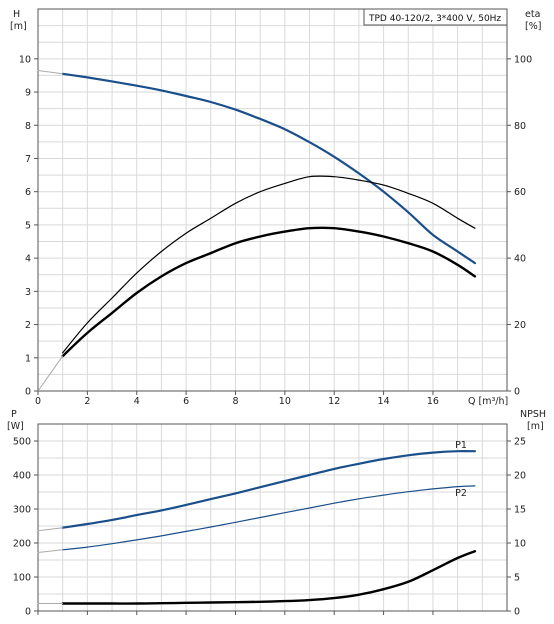  Describe the element at coordinates (14, 414) in the screenshot. I see `bottom-left-axis-label-line1: P` at that location.